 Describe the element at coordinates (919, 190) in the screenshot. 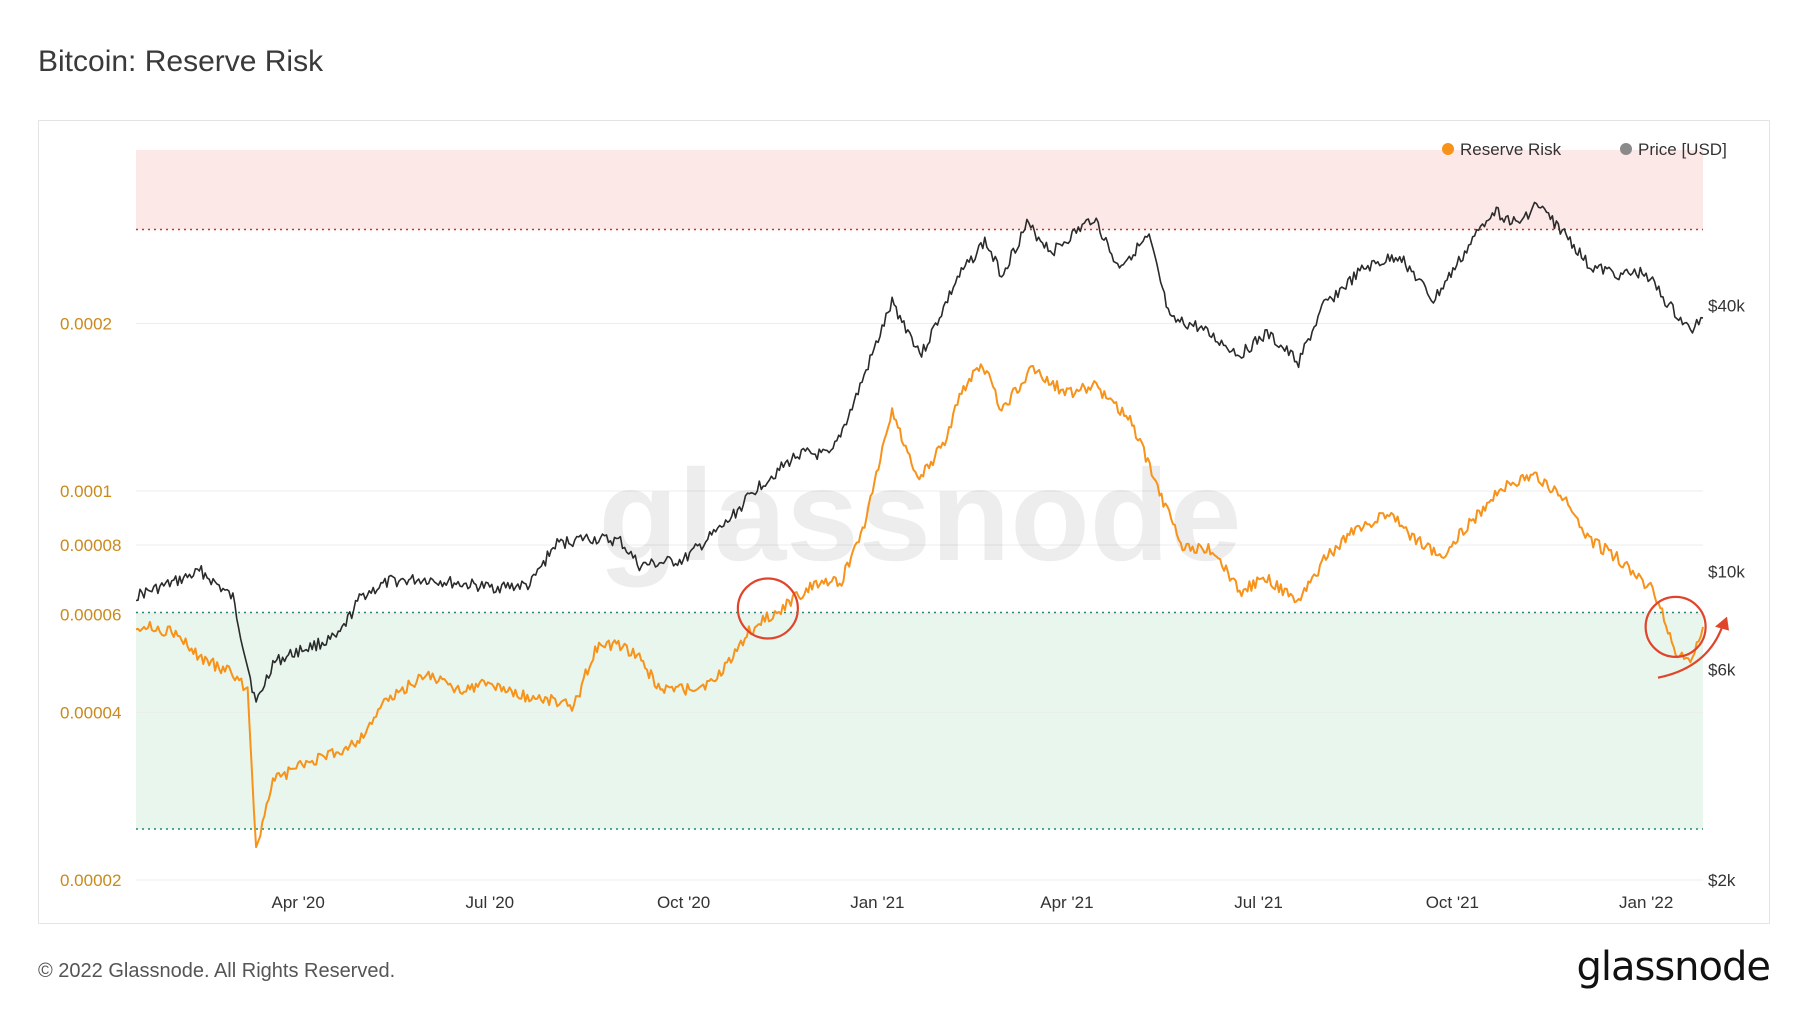

I see `red-zone-band` at that location.